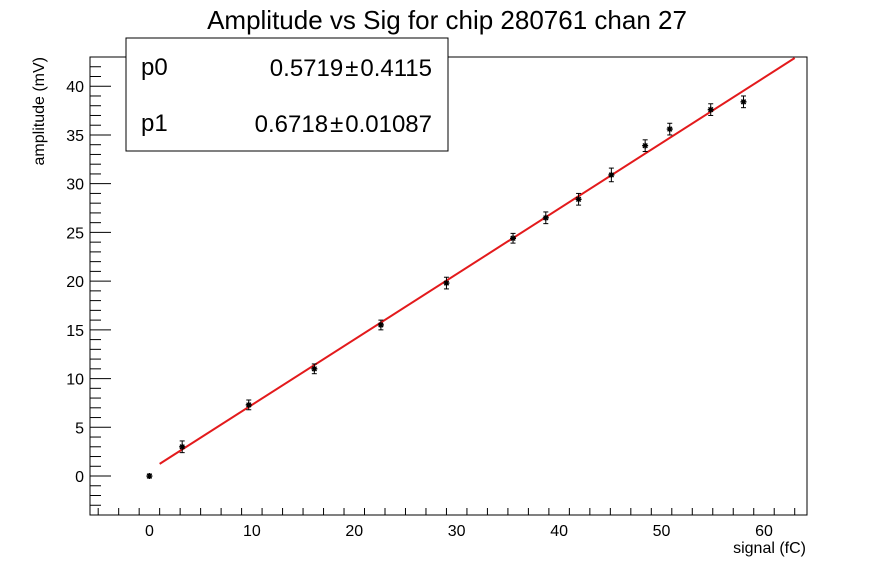 The image size is (896, 572). Describe the element at coordinates (343, 124) in the screenshot. I see `stat-p1-value: 0.6718±0.01087` at that location.